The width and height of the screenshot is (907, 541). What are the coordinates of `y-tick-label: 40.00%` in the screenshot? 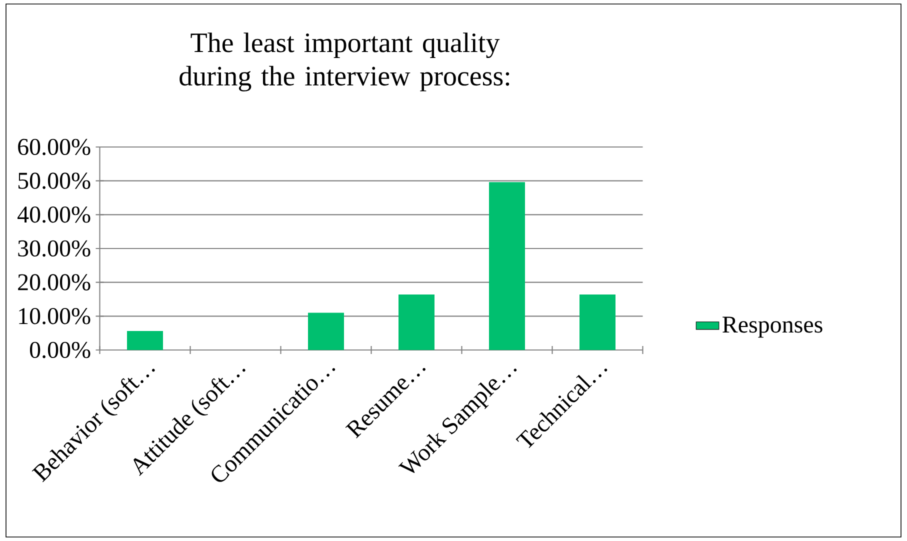 It's located at (54, 214).